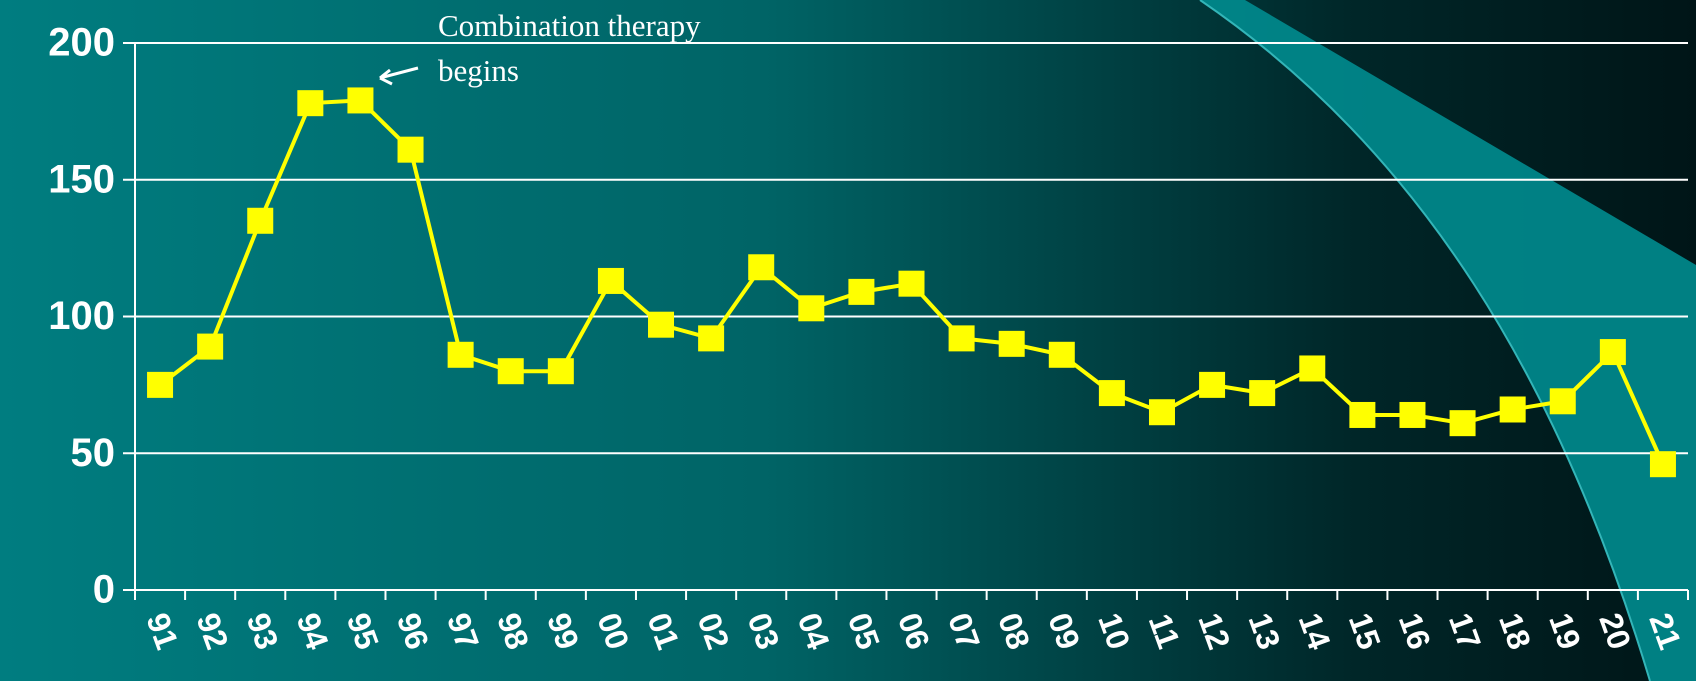  What do you see at coordinates (569, 25) in the screenshot?
I see `annotation: Combination therapy` at bounding box center [569, 25].